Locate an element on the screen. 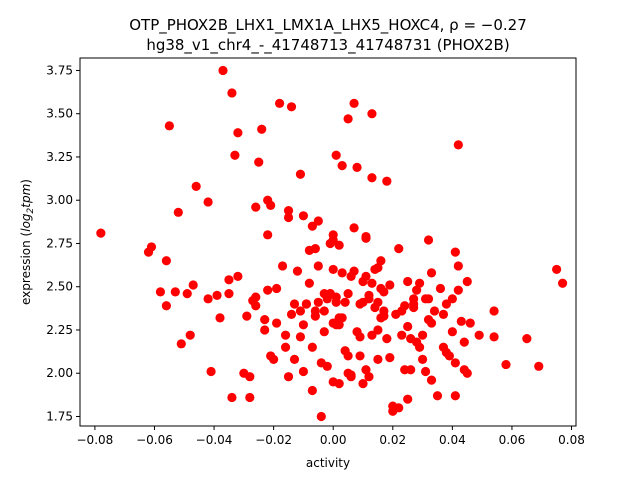  y-axis-label-sub: 2 is located at coordinates (31, 210).